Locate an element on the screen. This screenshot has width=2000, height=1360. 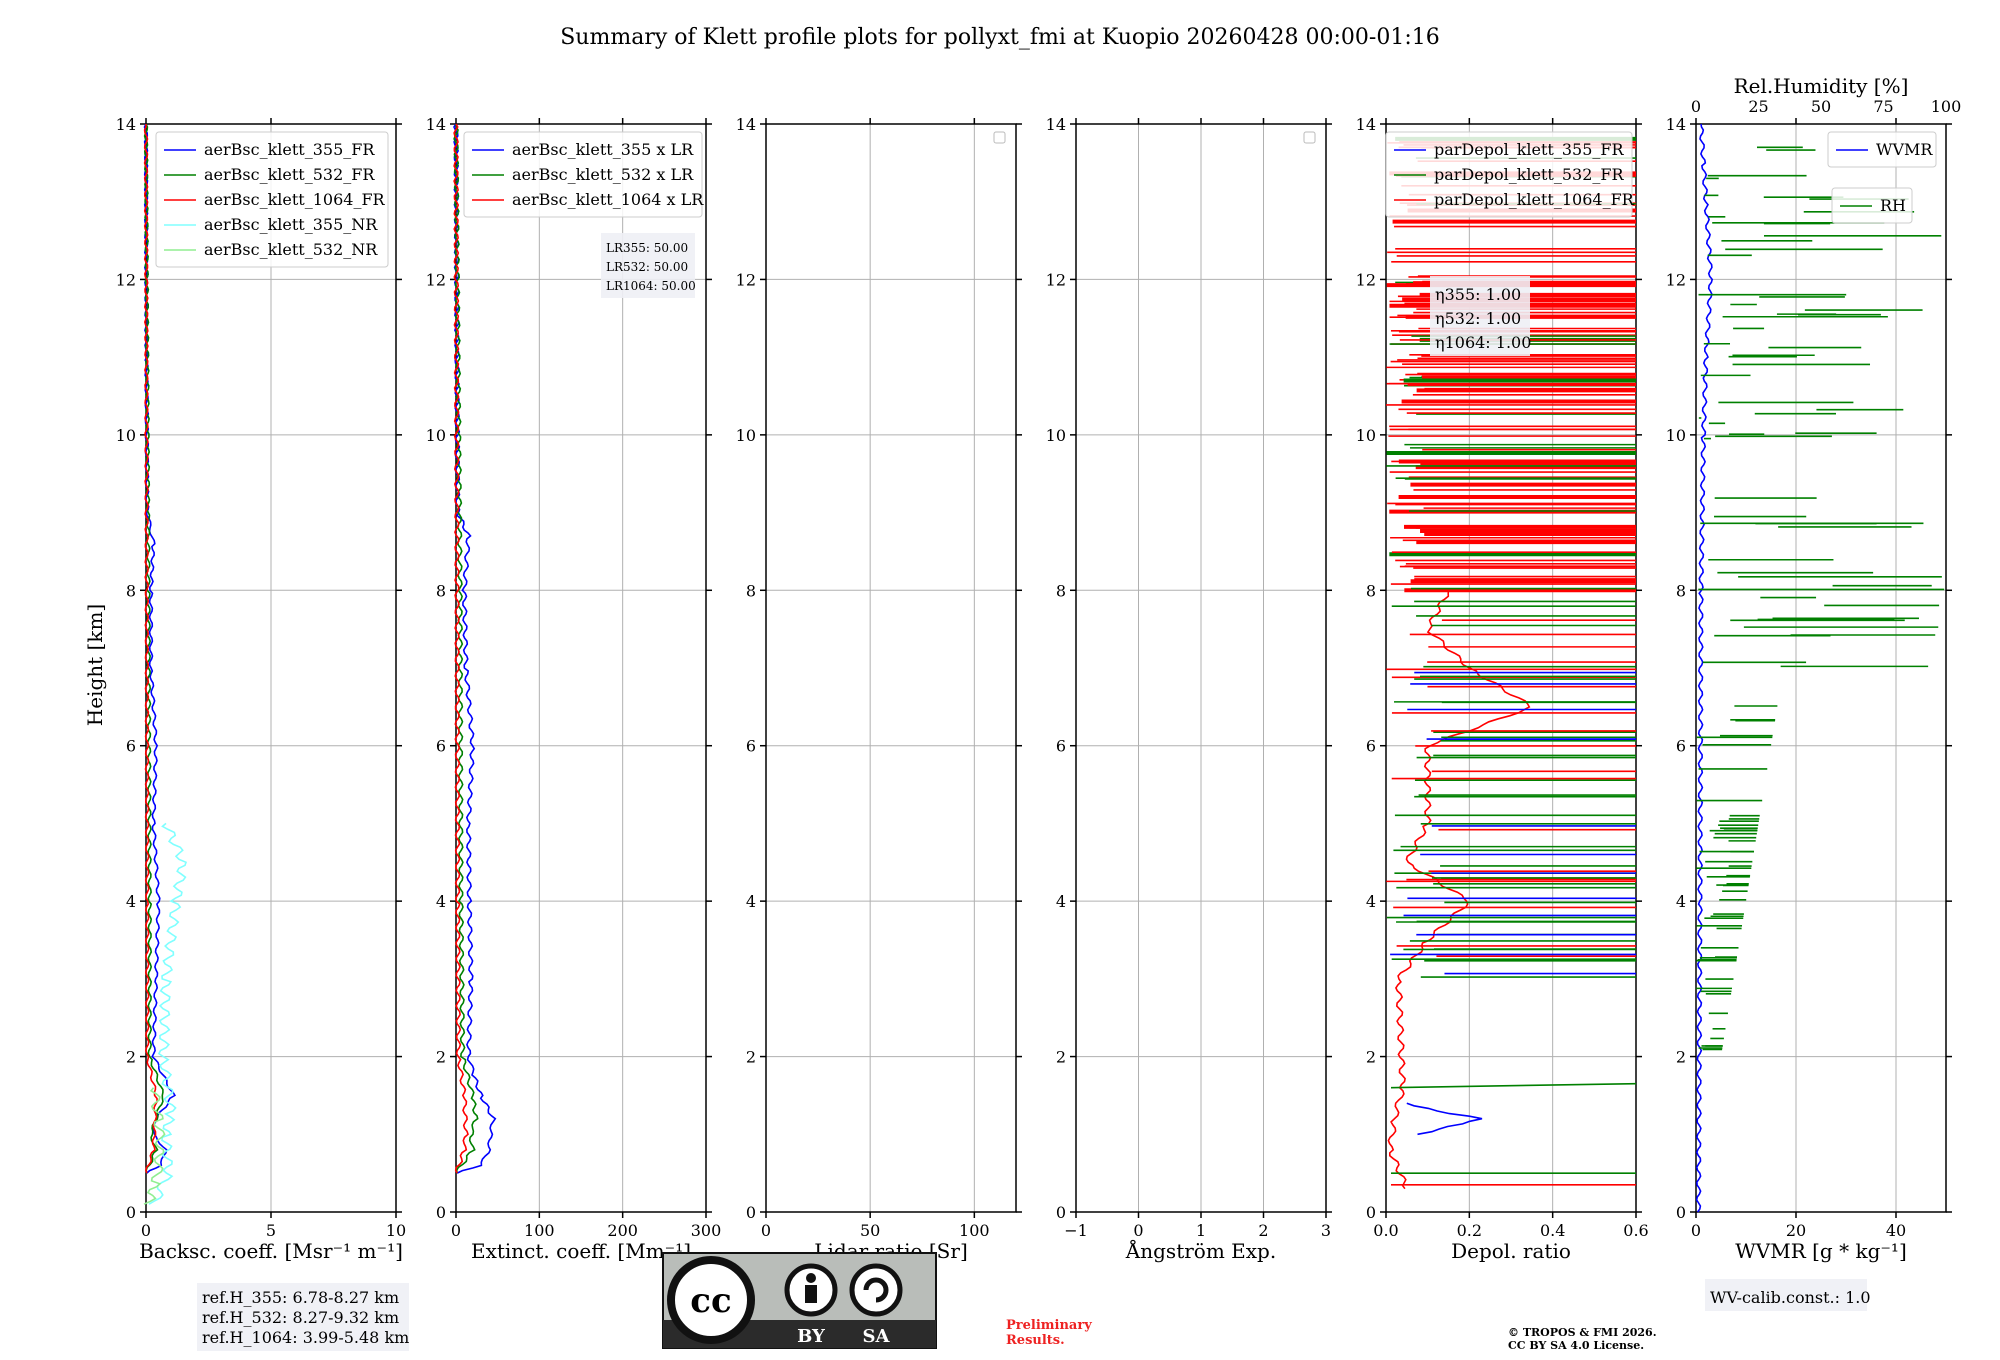
top-tick-label: 0 is located at coordinates (1696, 106).